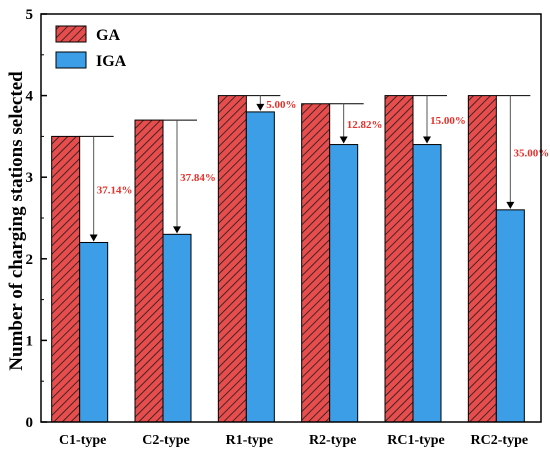 The width and height of the screenshot is (550, 453). Describe the element at coordinates (177, 230) in the screenshot. I see `arrowhead-C2-type` at that location.